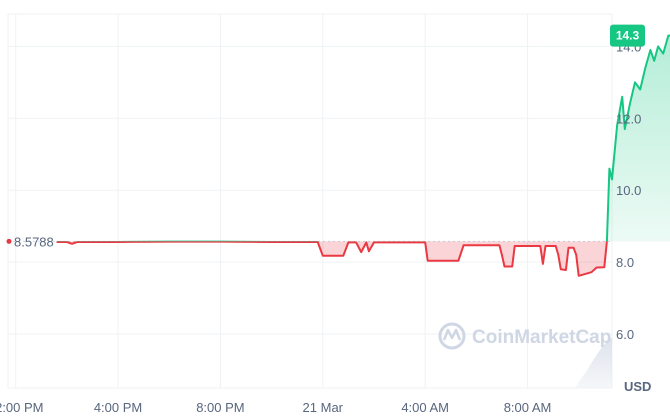 The image size is (670, 420). I want to click on y-axis: 6.08.010.012.014.0, so click(628, 190).